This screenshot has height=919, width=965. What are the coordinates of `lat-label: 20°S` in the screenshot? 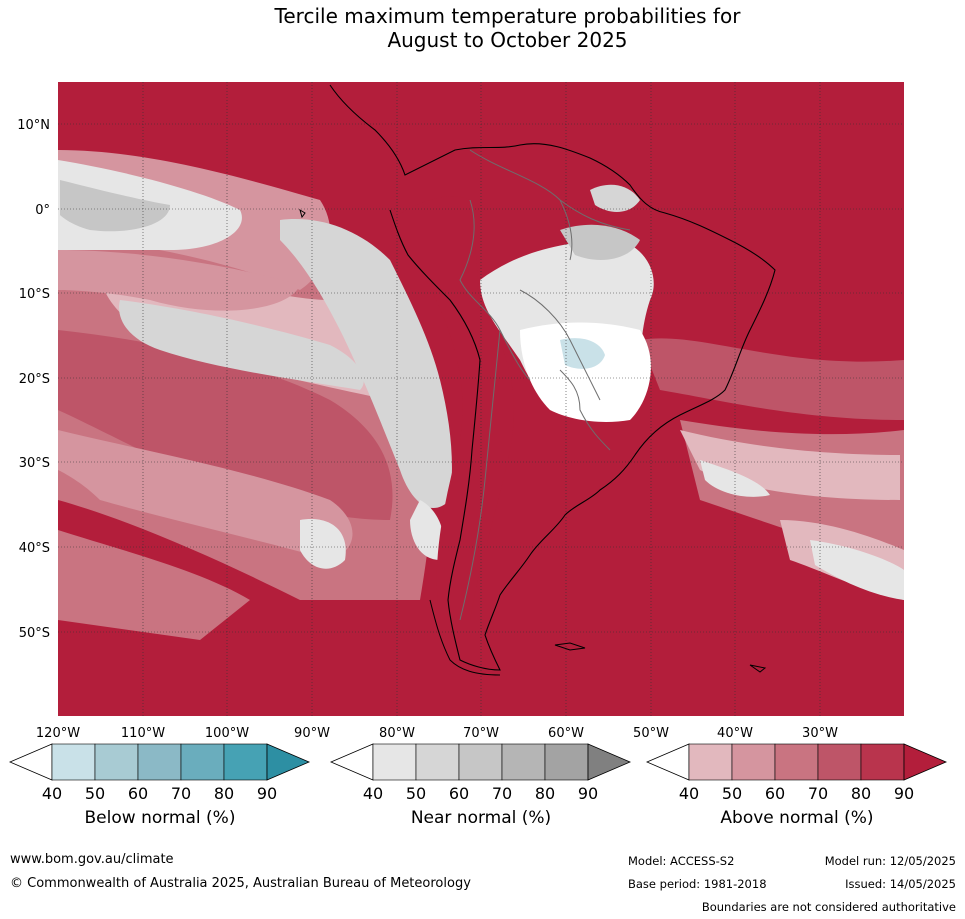 It's located at (34, 379).